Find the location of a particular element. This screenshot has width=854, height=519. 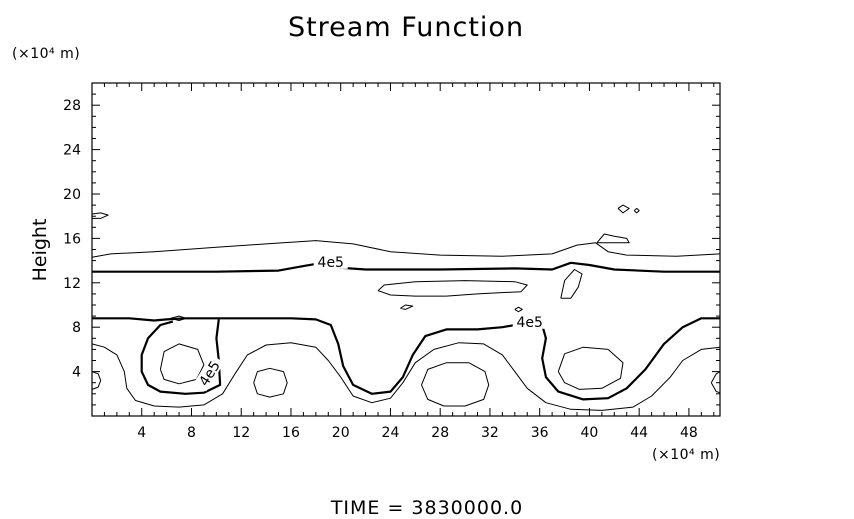

x-tick-label: 12 is located at coordinates (241, 433).